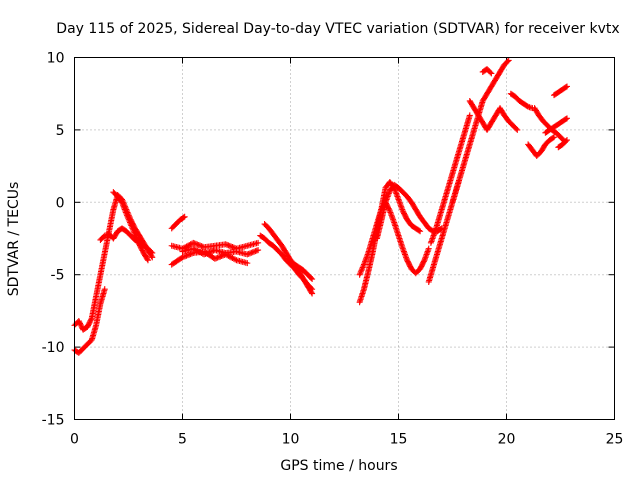 The height and width of the screenshot is (480, 640). Describe the element at coordinates (53, 421) in the screenshot. I see `y-tick-label: -15` at that location.